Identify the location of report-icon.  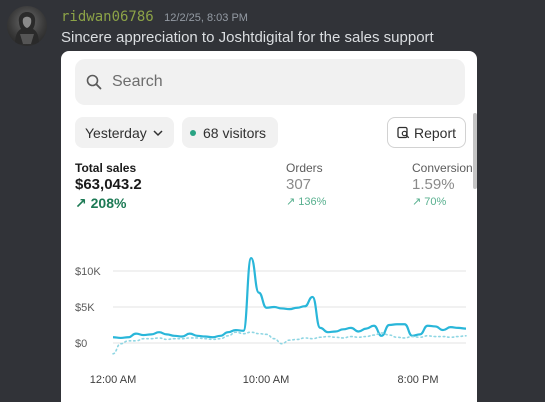
(403, 132).